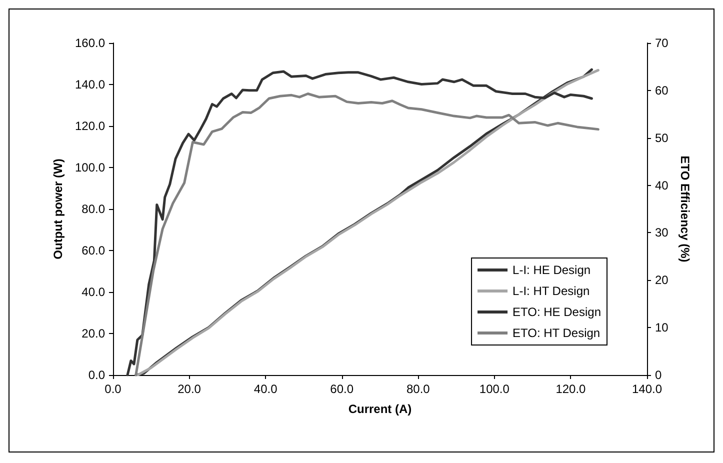 This screenshot has width=723, height=463. I want to click on x-tick-label: 100.0, so click(494, 389).